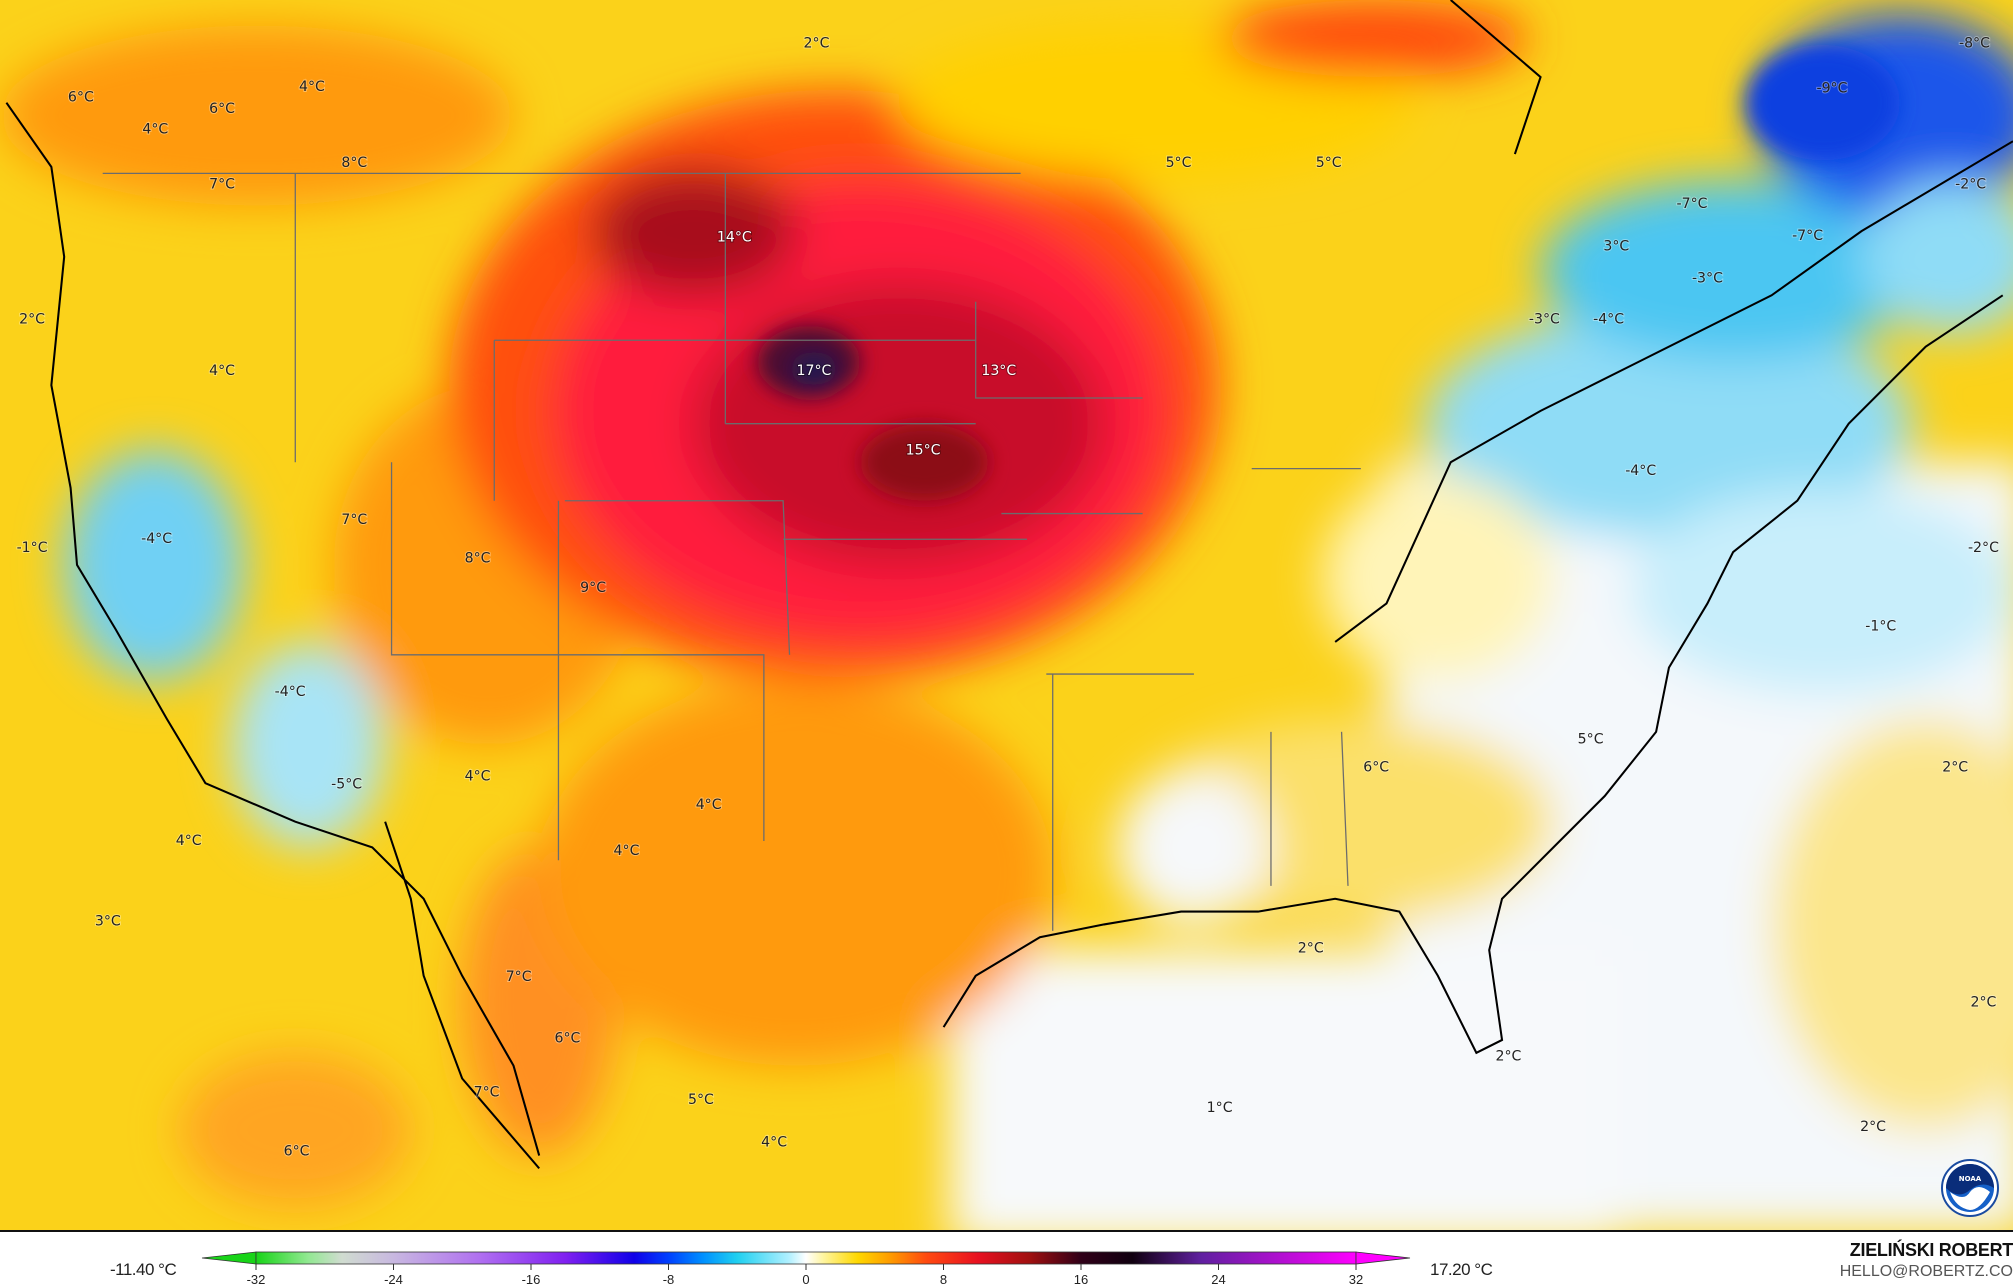  I want to click on svg-text: NOAA, so click(1970, 1179).